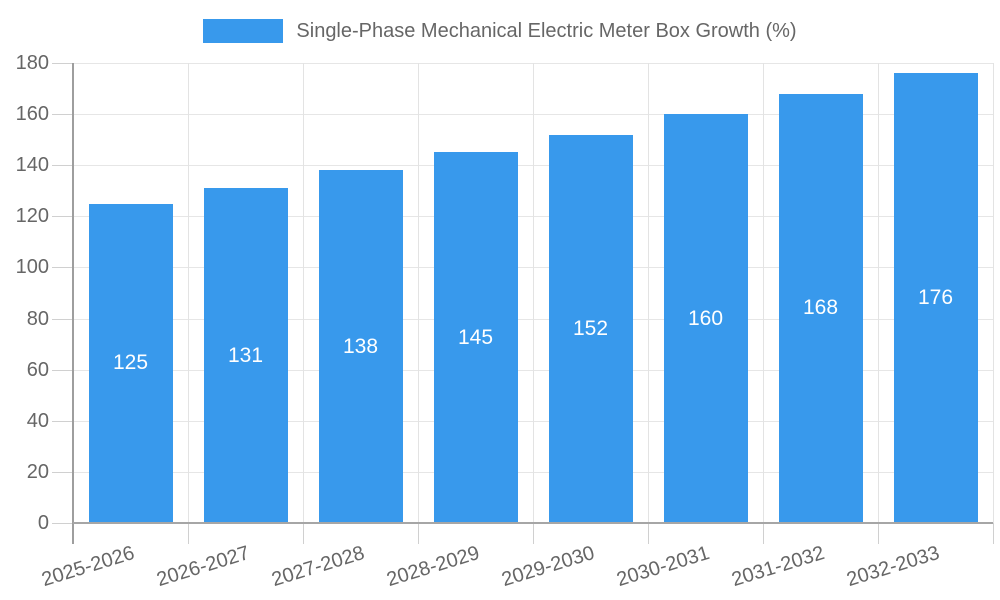 This screenshot has height=600, width=1000. I want to click on y-axis-tick-label: 40, so click(37, 420).